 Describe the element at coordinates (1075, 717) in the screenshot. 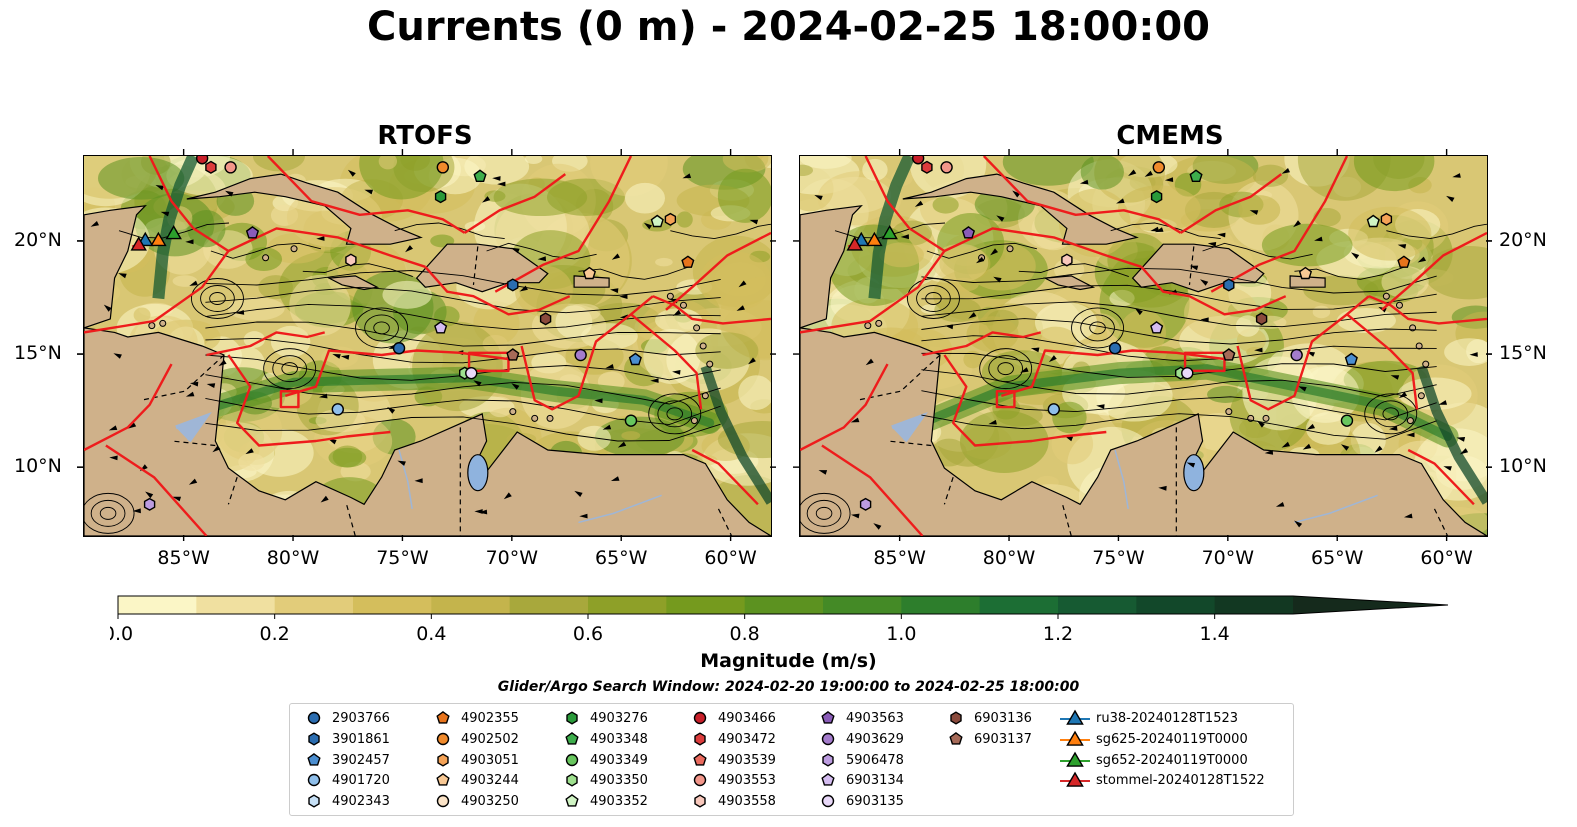

I see `legend-marker-ru38-20240128T1523` at that location.